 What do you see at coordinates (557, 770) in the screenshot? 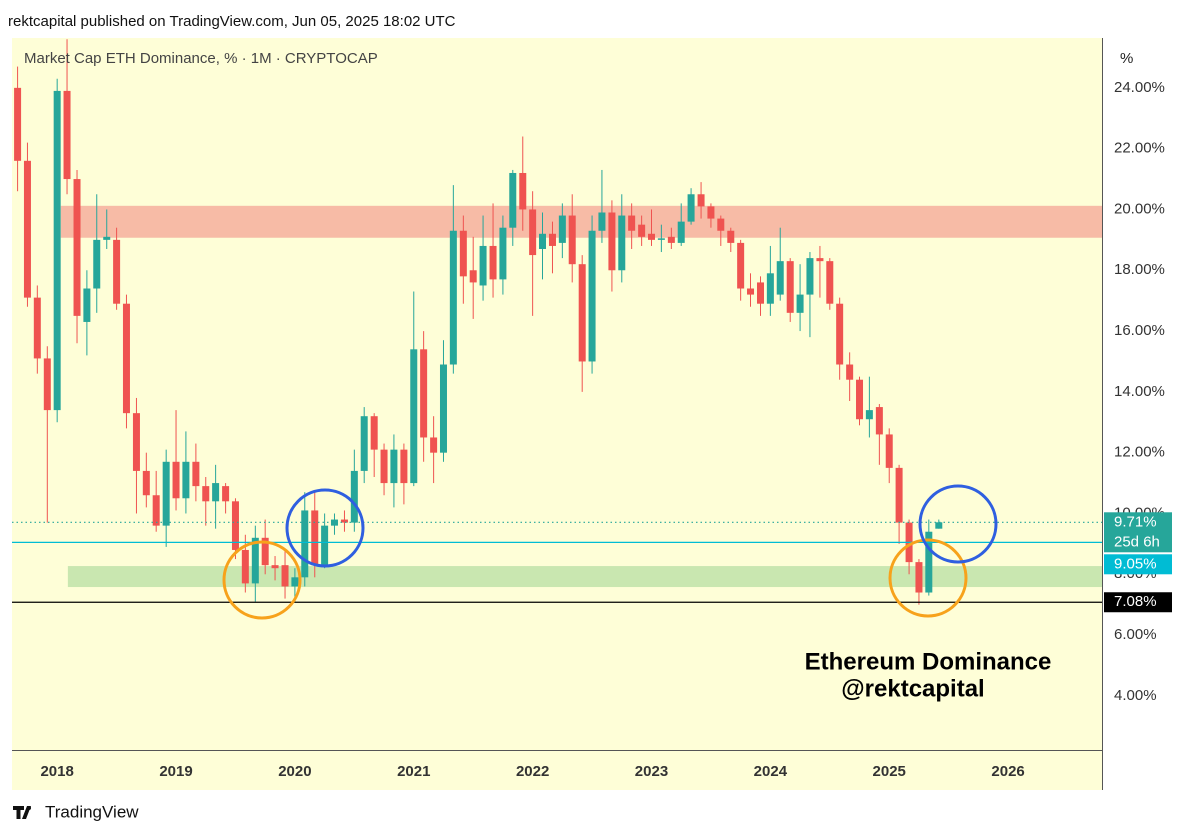
I see `x-axis-area` at bounding box center [557, 770].